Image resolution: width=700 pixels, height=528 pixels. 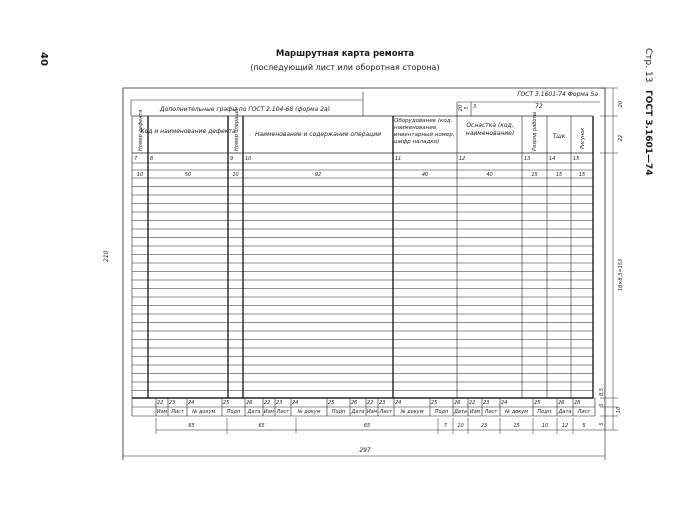 What do you see at coordinates (318, 134) in the screenshot?
I see `header-operation-content: Наименование и содержание операции` at bounding box center [318, 134].